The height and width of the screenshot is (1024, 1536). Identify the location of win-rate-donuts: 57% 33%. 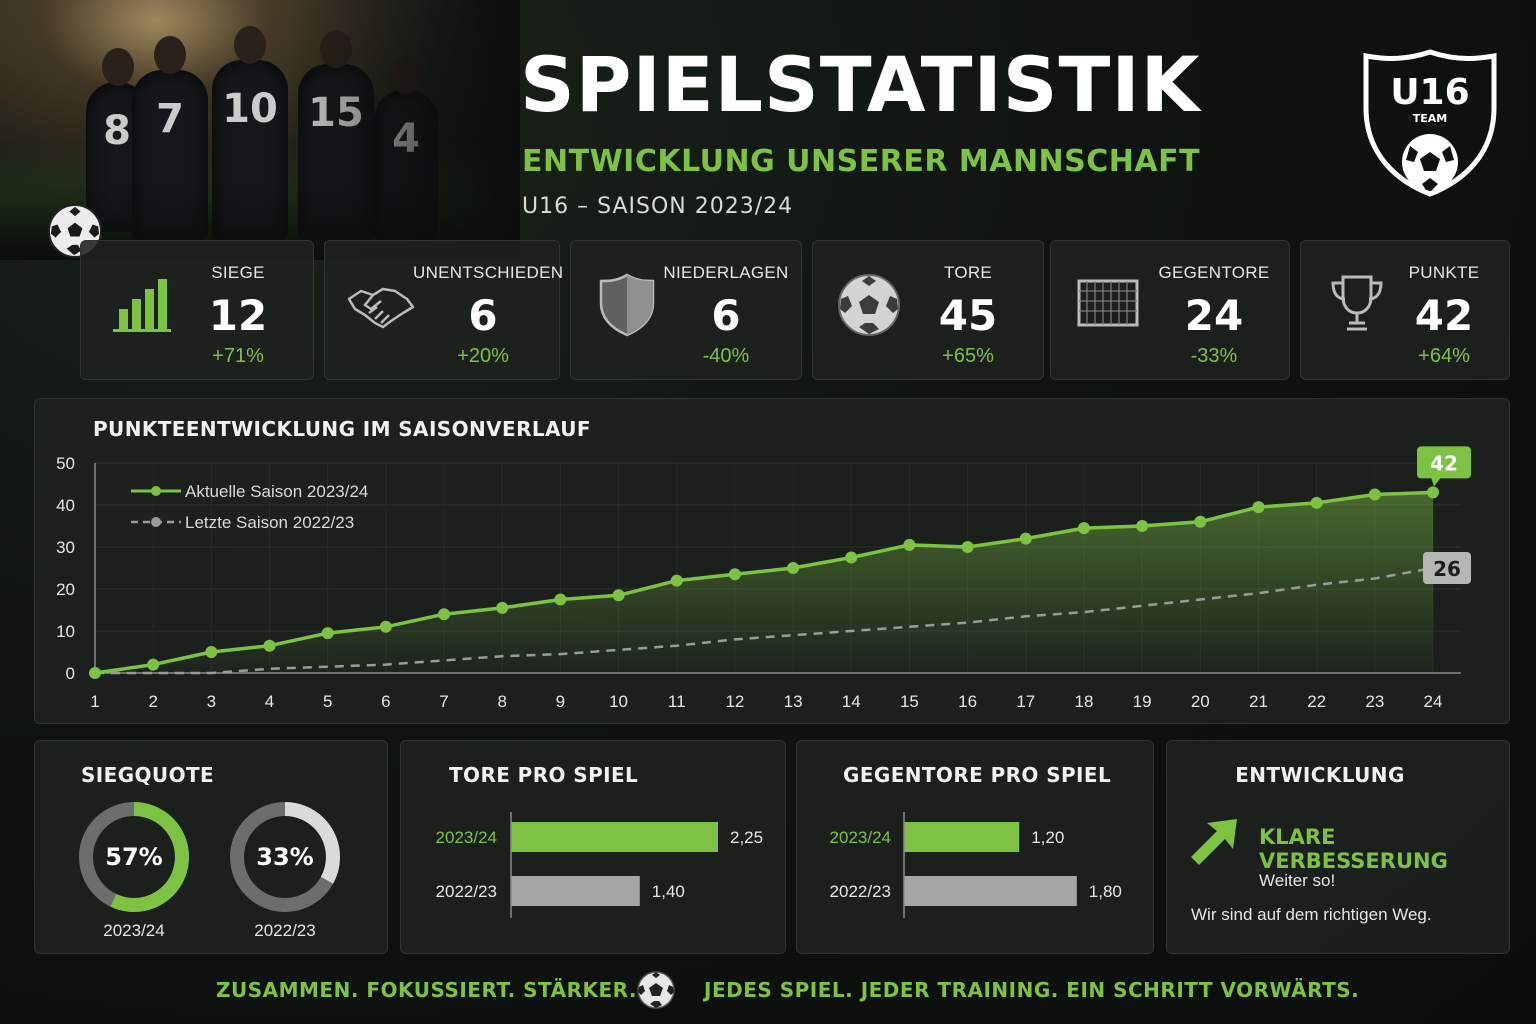
(209, 857).